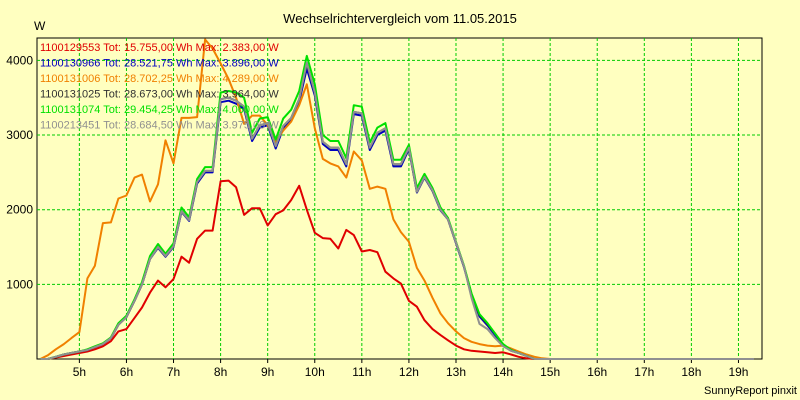  I want to click on y-tick-labels: 1000 2000 3000 4000, so click(19, 172).